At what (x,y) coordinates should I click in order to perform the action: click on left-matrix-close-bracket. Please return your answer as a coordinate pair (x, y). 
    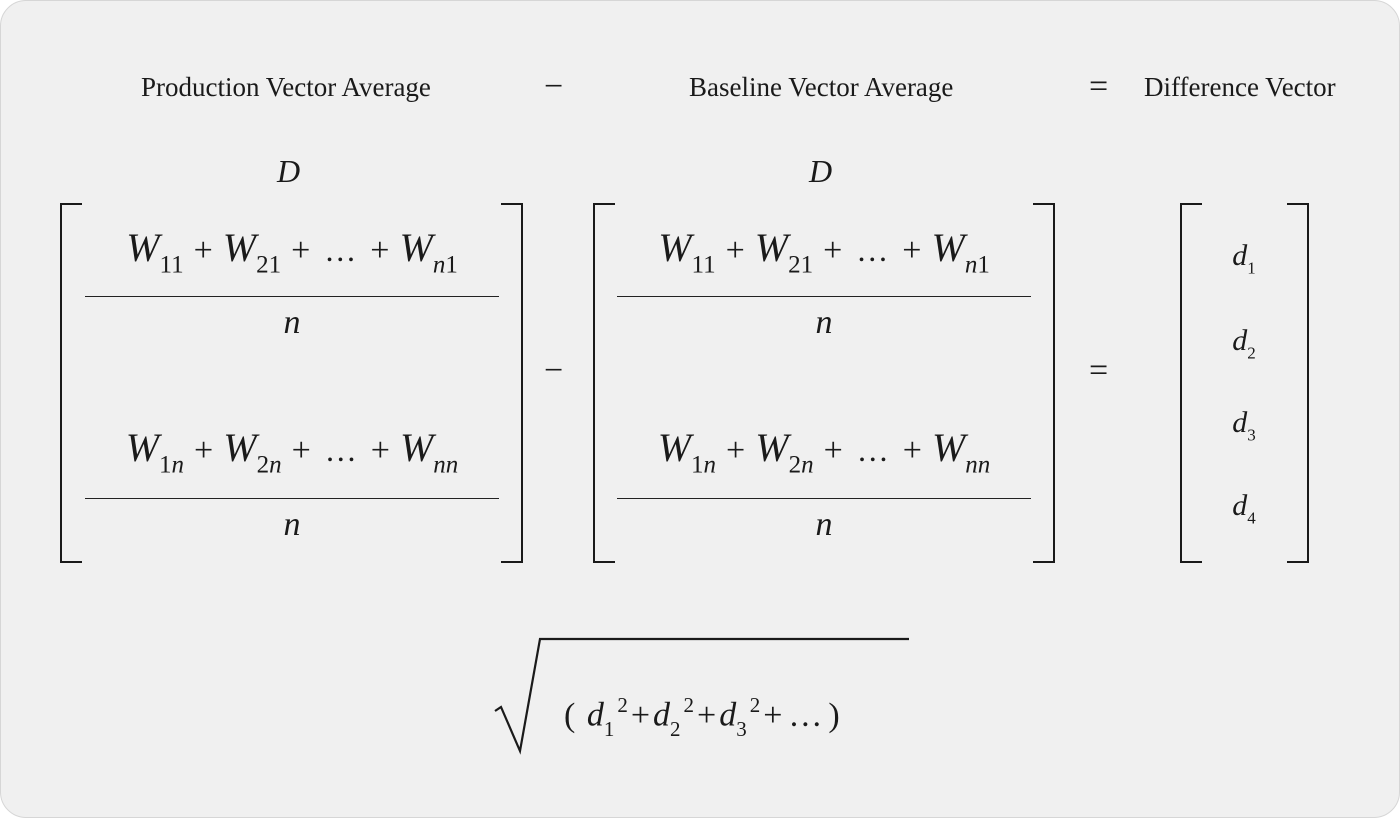
    Looking at the image, I should click on (512, 383).